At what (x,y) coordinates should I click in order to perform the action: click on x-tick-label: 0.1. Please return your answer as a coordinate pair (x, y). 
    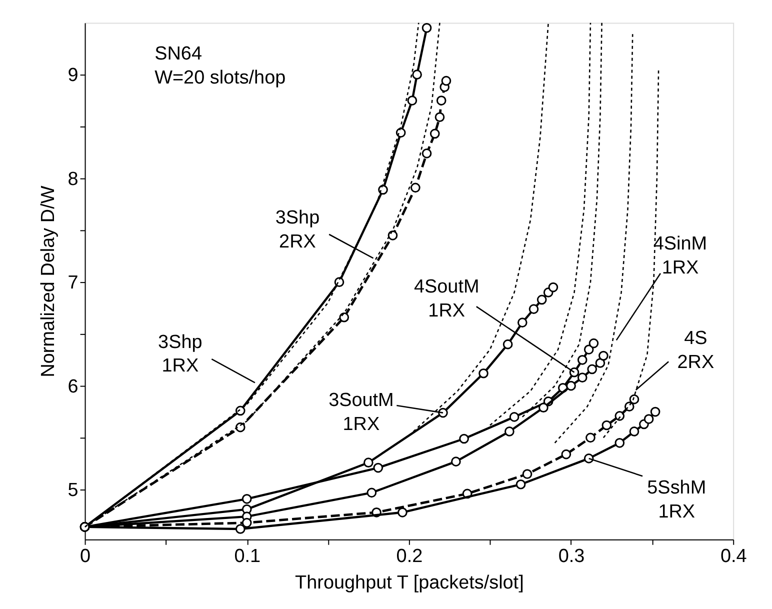
    Looking at the image, I should click on (247, 556).